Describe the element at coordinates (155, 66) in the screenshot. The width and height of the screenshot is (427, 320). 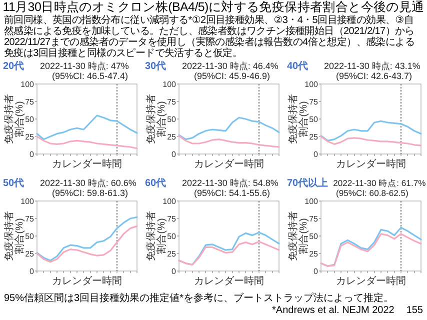
I see `chart-title: 30代` at that location.